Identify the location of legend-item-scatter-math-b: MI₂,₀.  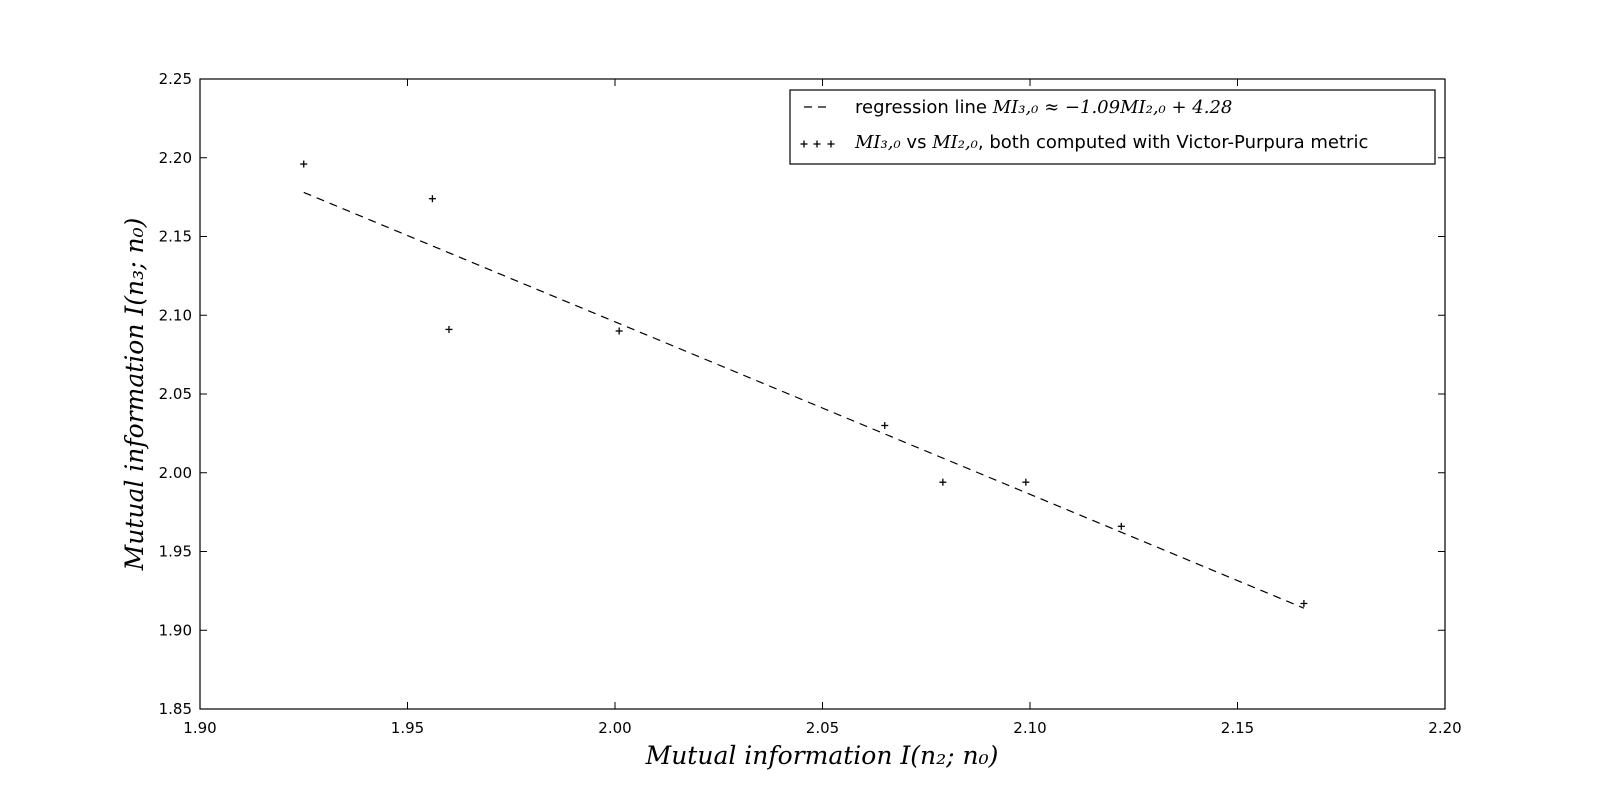
(954, 142).